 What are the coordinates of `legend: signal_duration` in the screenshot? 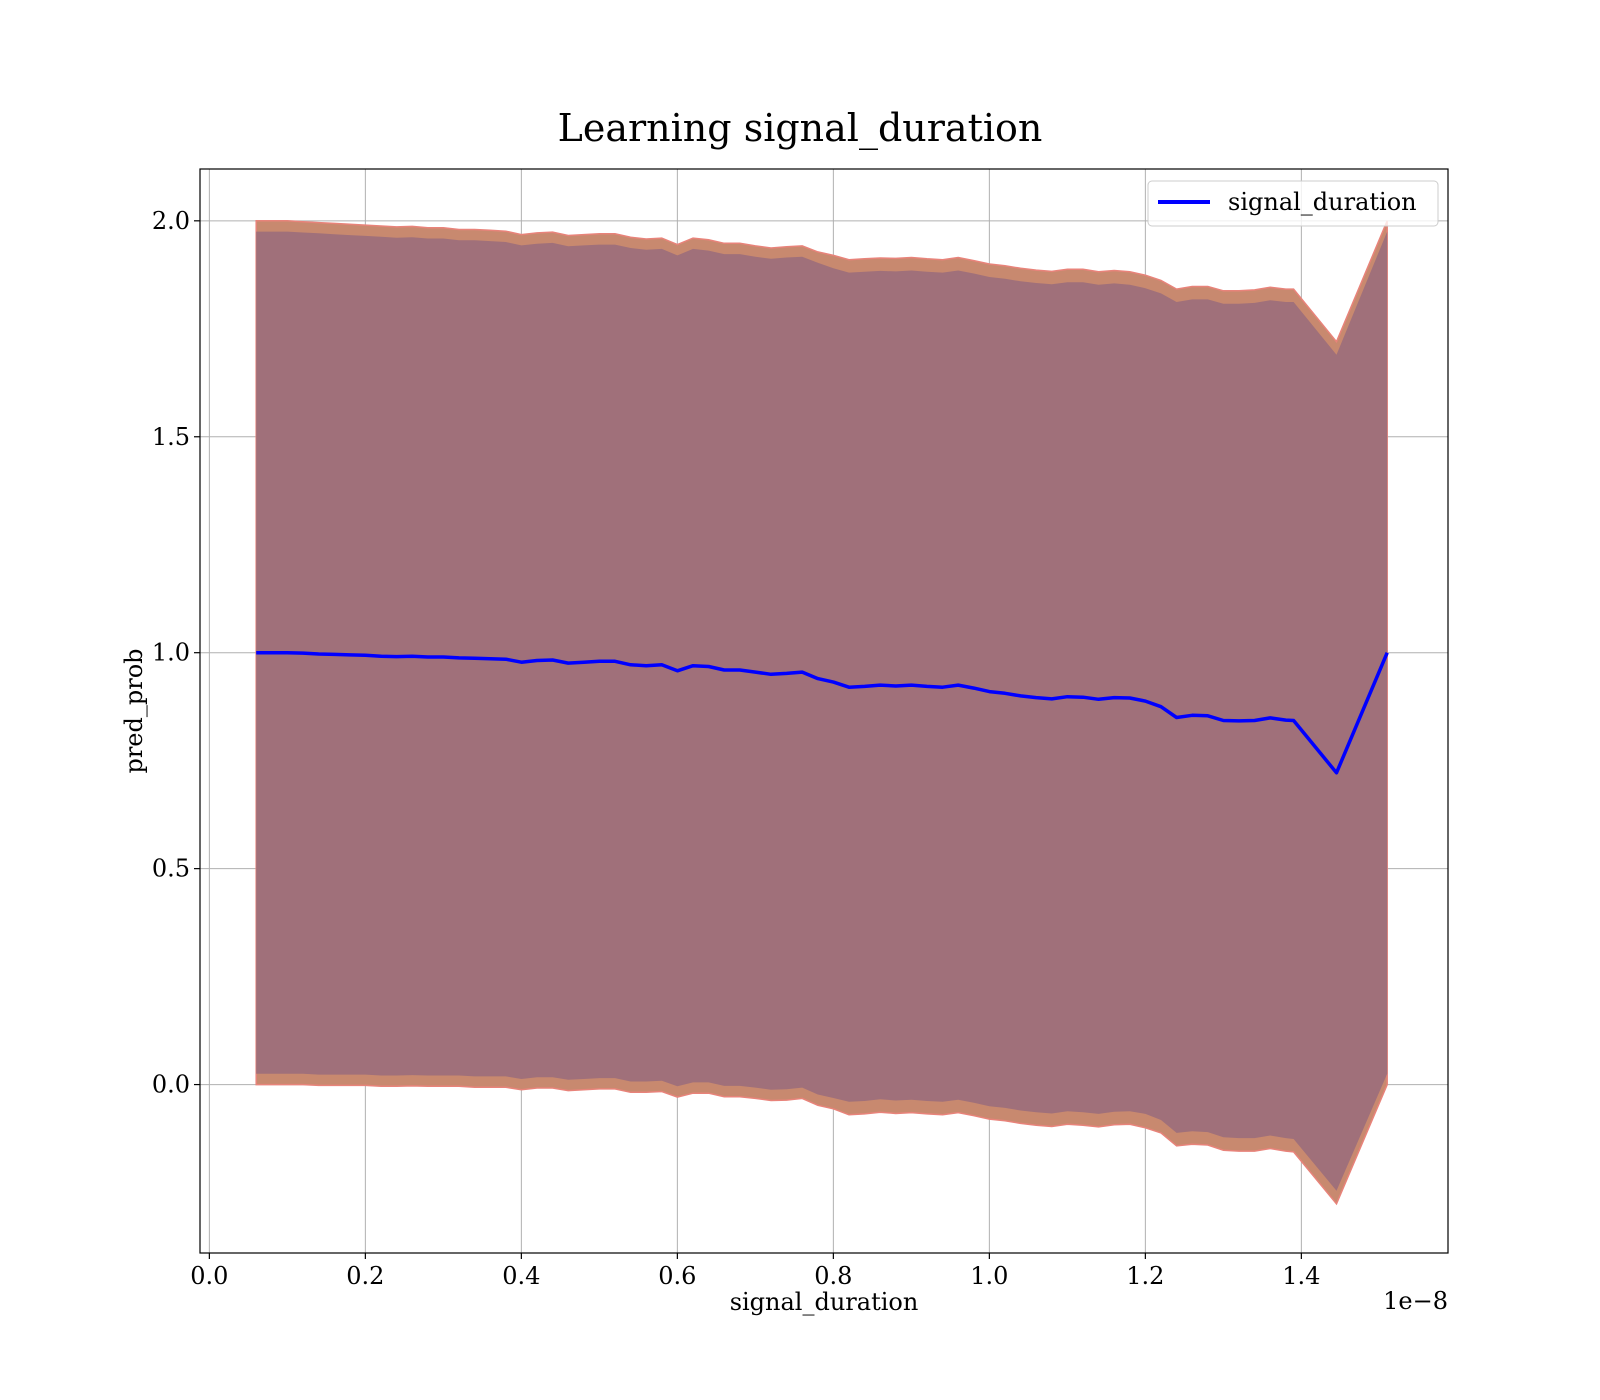 It's located at (1293, 203).